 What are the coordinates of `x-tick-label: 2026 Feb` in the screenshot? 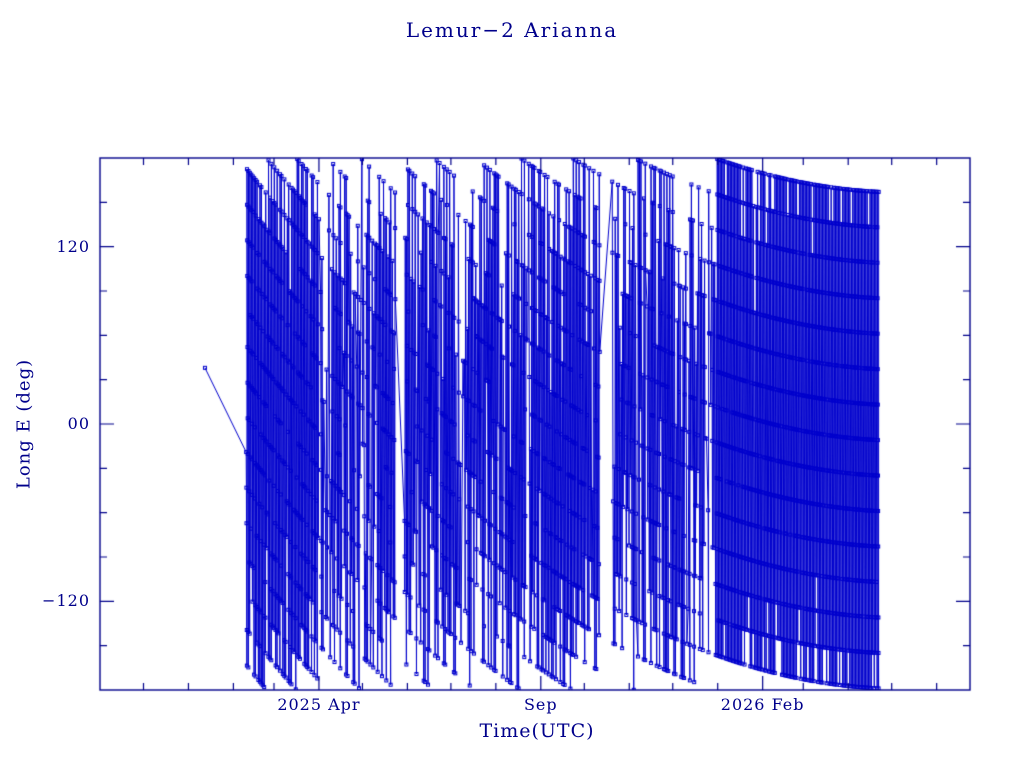 It's located at (762, 704).